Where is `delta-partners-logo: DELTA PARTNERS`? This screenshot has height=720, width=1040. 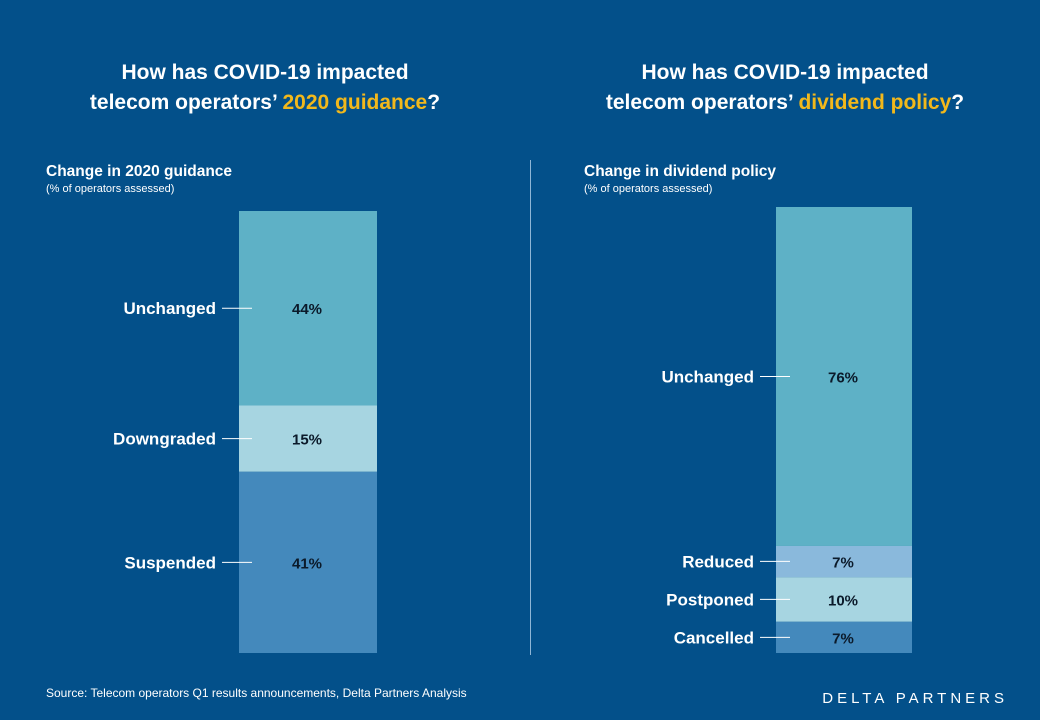 delta-partners-logo: DELTA PARTNERS is located at coordinates (915, 698).